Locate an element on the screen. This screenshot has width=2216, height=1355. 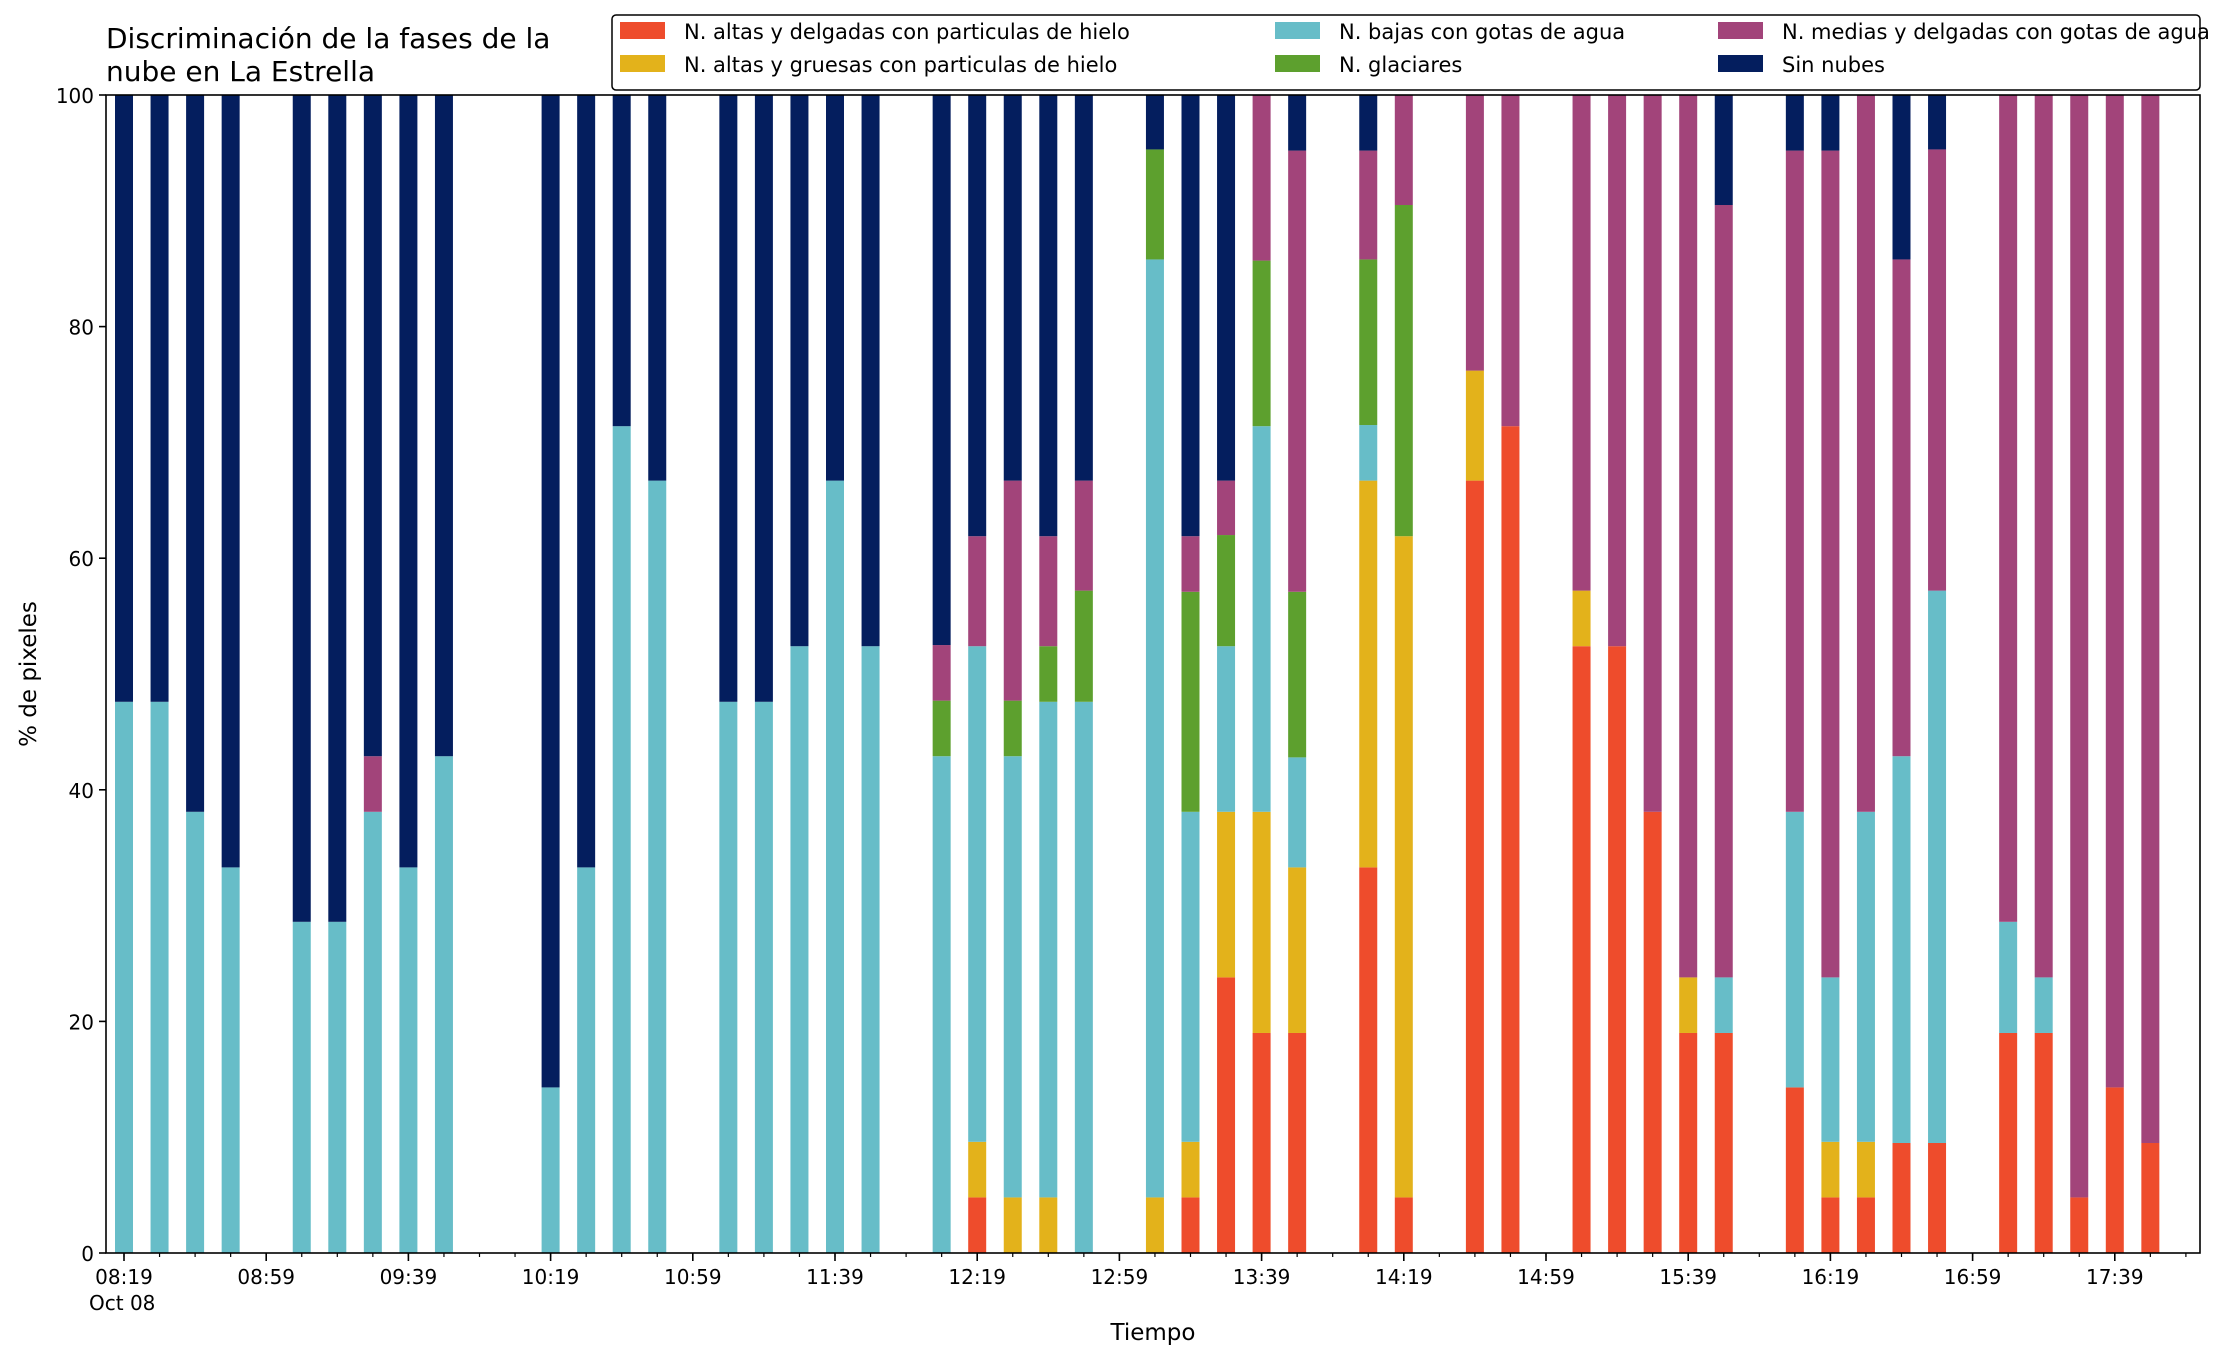
x-axis-label: Tiempo is located at coordinates (1153, 1333).